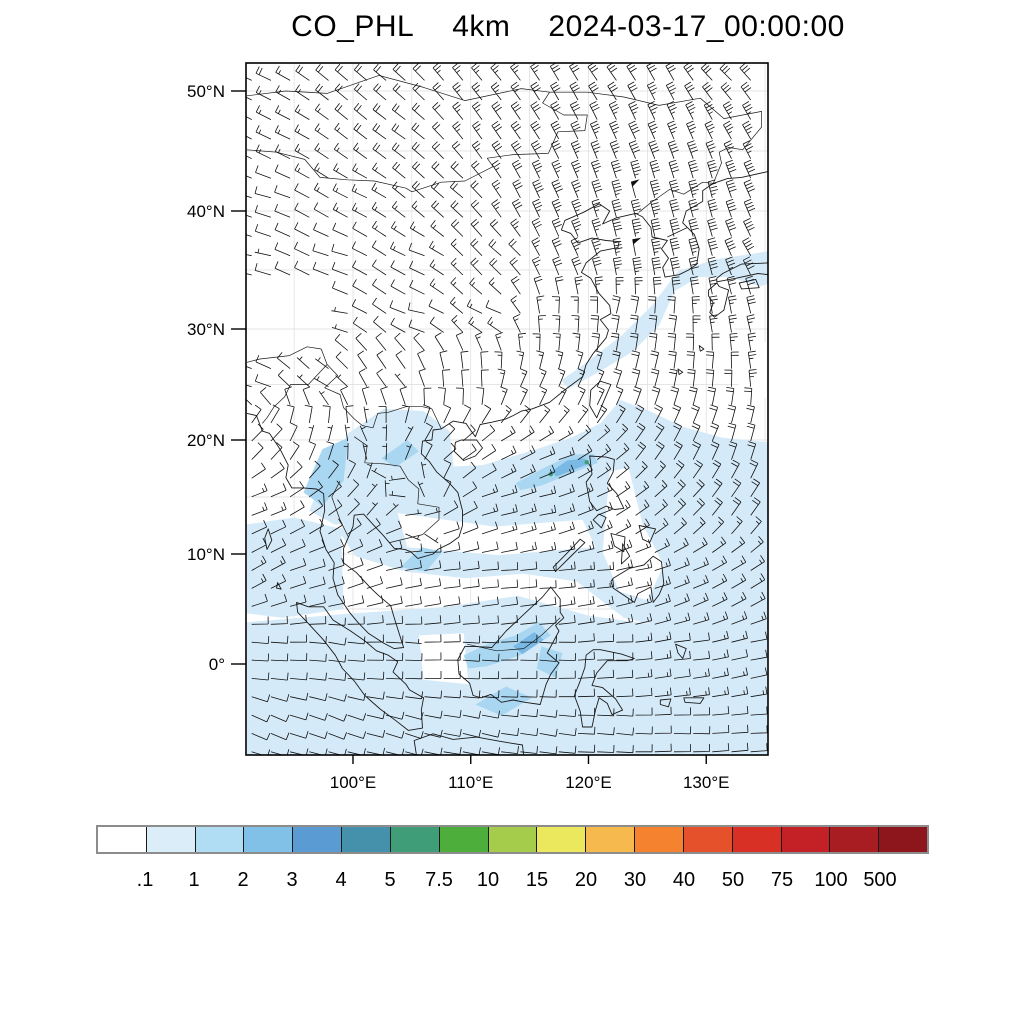 This screenshot has height=1024, width=1024. Describe the element at coordinates (481, 26) in the screenshot. I see `title-level: 4km` at that location.